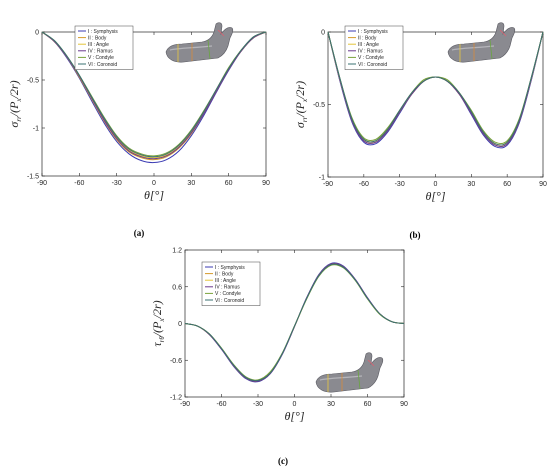 The height and width of the screenshot is (471, 550). What do you see at coordinates (139, 233) in the screenshot?
I see `panel-caption: (a)` at bounding box center [139, 233].